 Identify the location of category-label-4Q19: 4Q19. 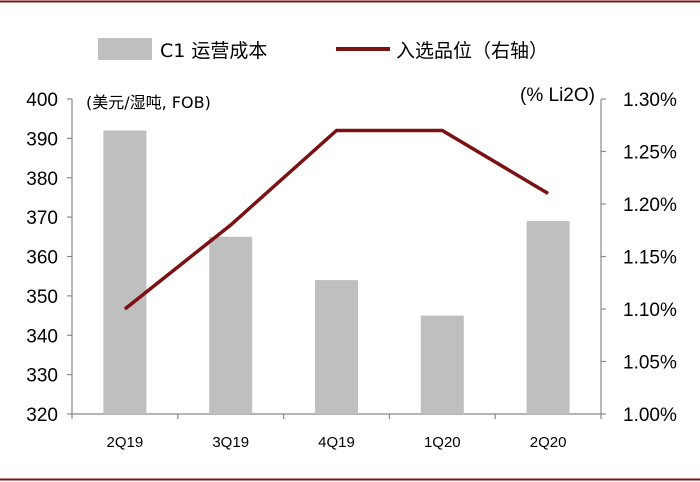
(336, 442).